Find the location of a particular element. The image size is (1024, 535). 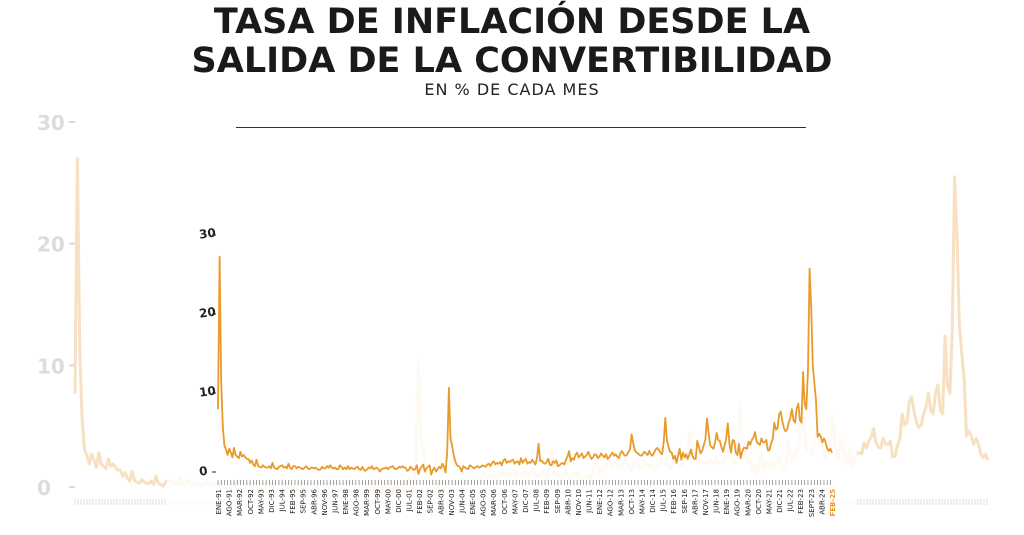

x-tick-label: JUL-08 is located at coordinates (537, 500).